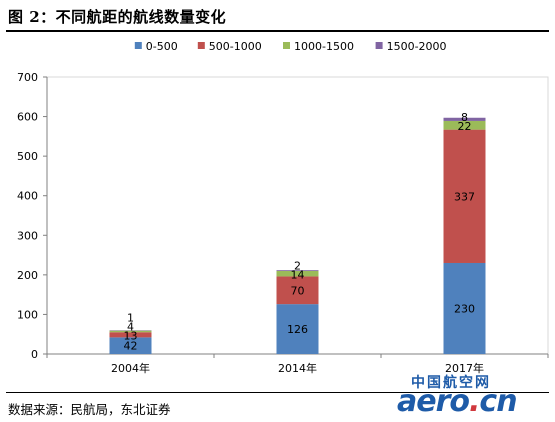 The width and height of the screenshot is (555, 422). What do you see at coordinates (162, 46) in the screenshot?
I see `legend-label: 0-500` at bounding box center [162, 46].